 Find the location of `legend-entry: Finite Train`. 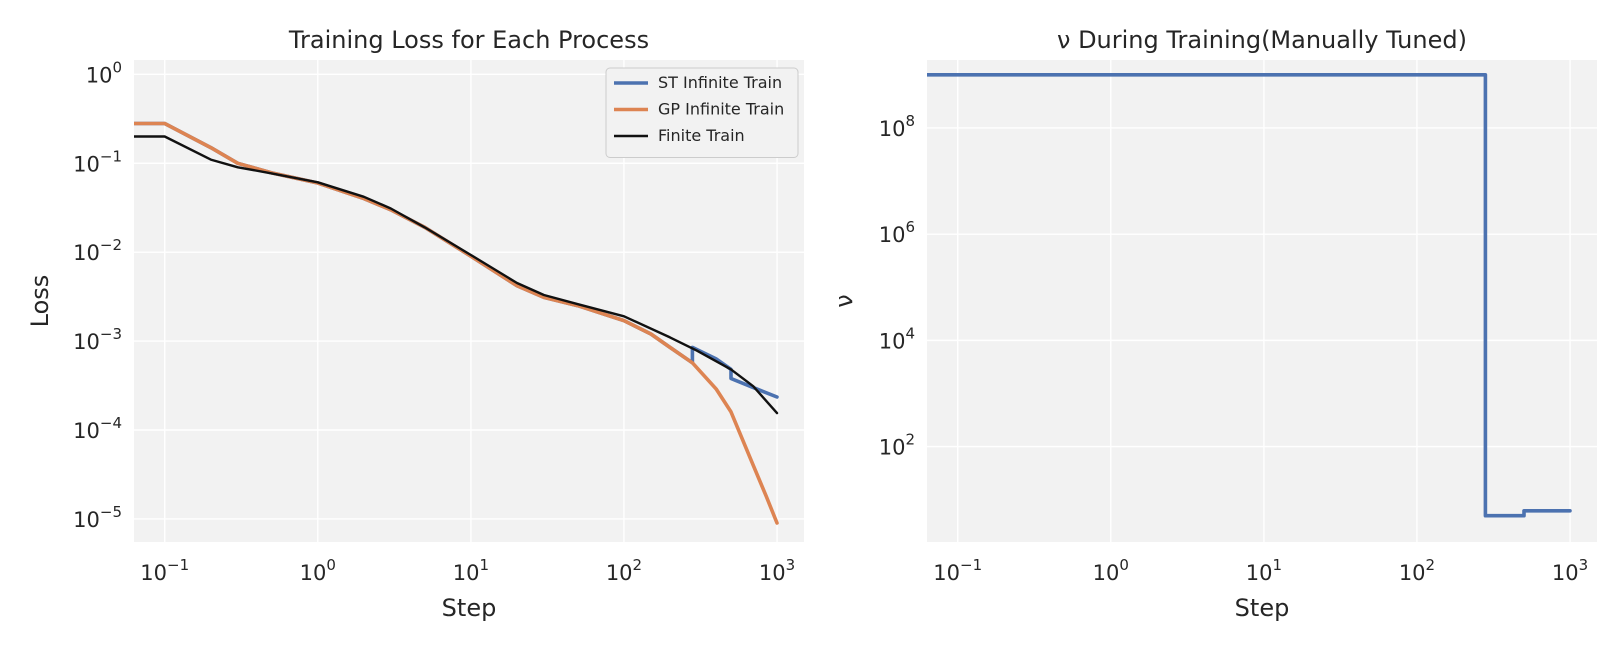

legend-entry: Finite Train is located at coordinates (701, 135).